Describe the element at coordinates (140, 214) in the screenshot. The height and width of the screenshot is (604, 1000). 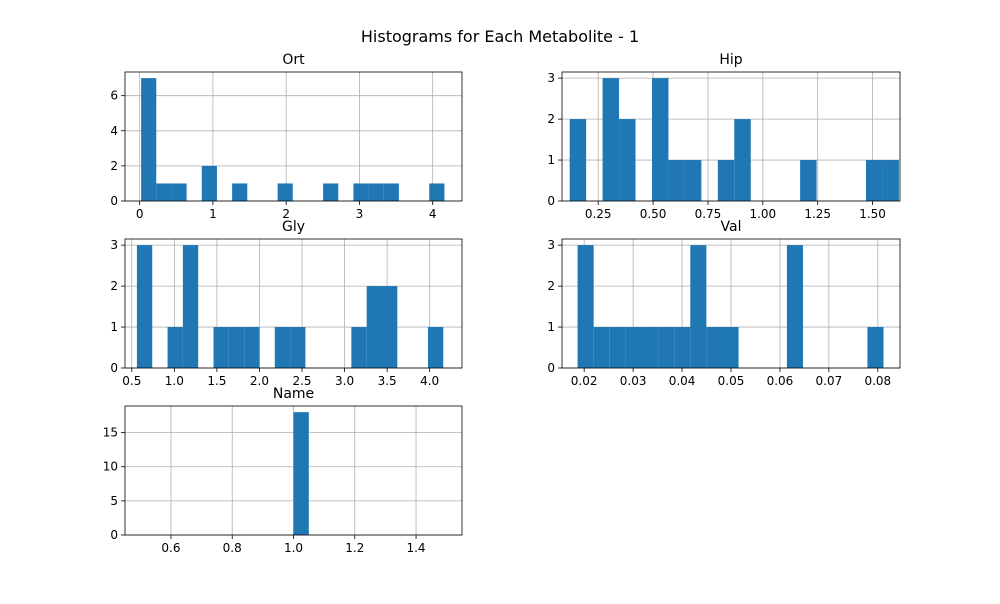
I see `x-tick-label: 0` at that location.